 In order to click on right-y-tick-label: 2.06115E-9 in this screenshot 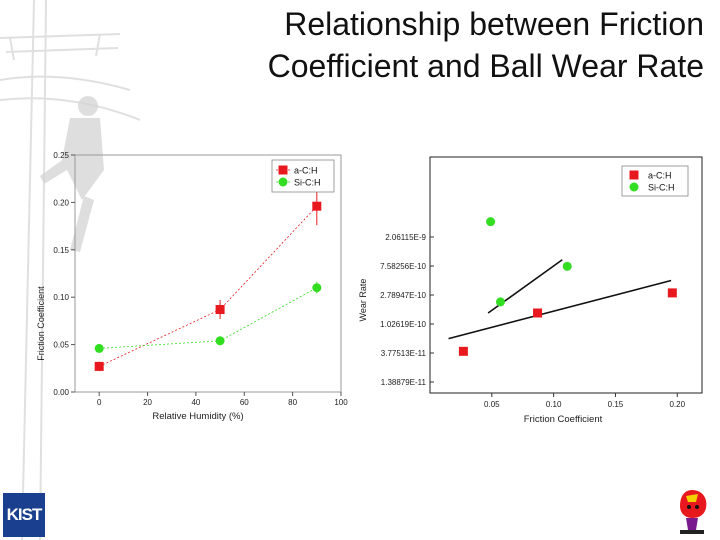, I will do `click(405, 237)`.